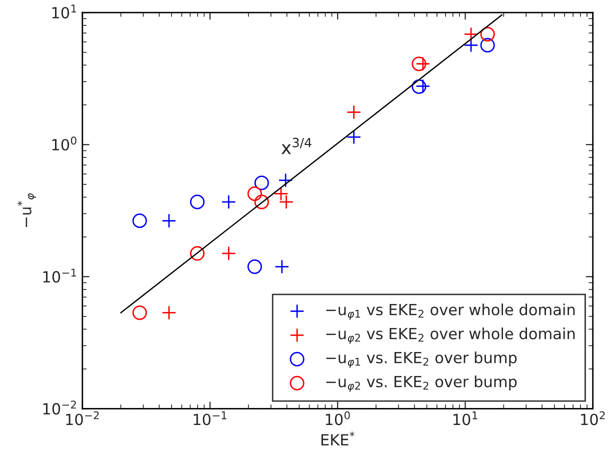  Describe the element at coordinates (64, 143) in the screenshot. I see `y-tick-label: 10$^{0}$` at that location.